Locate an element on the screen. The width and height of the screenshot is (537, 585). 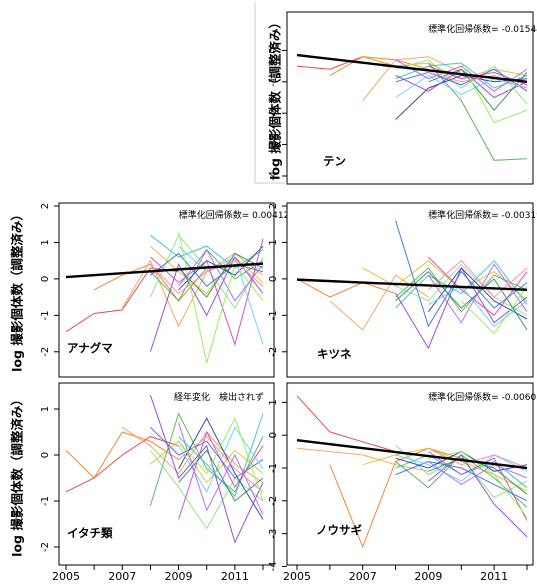
regression-annotation: 経年変化 検出されず is located at coordinates (219, 397).